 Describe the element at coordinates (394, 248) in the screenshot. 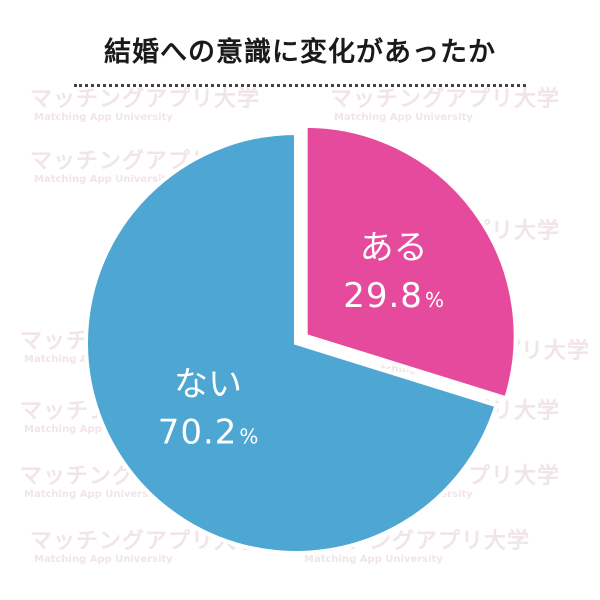

I see `slice-label-ある: ある` at that location.